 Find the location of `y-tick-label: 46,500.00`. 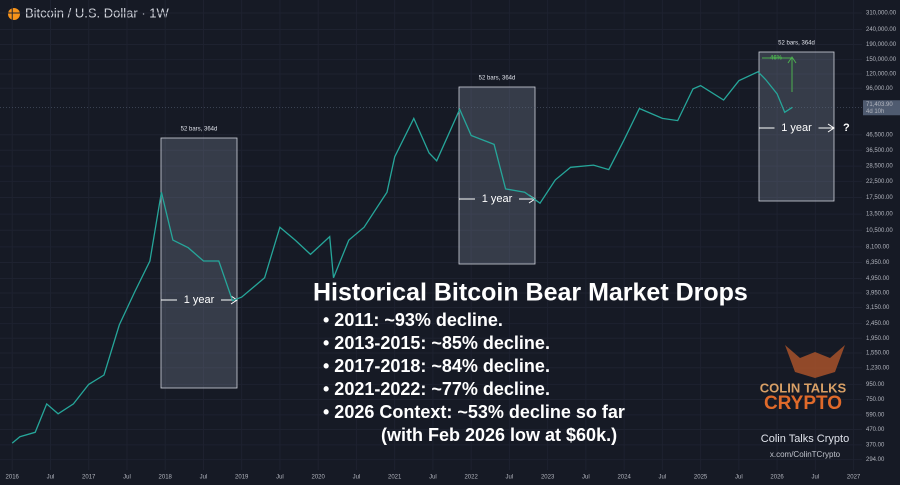

y-tick-label: 46,500.00 is located at coordinates (879, 135).